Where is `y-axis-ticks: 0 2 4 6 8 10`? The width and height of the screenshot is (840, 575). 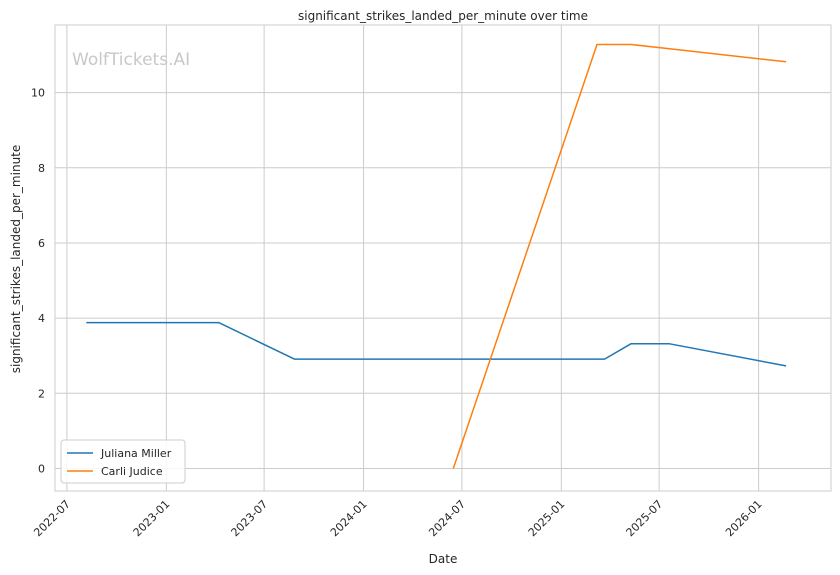 y-axis-ticks: 0 2 4 6 8 10 is located at coordinates (38, 281).